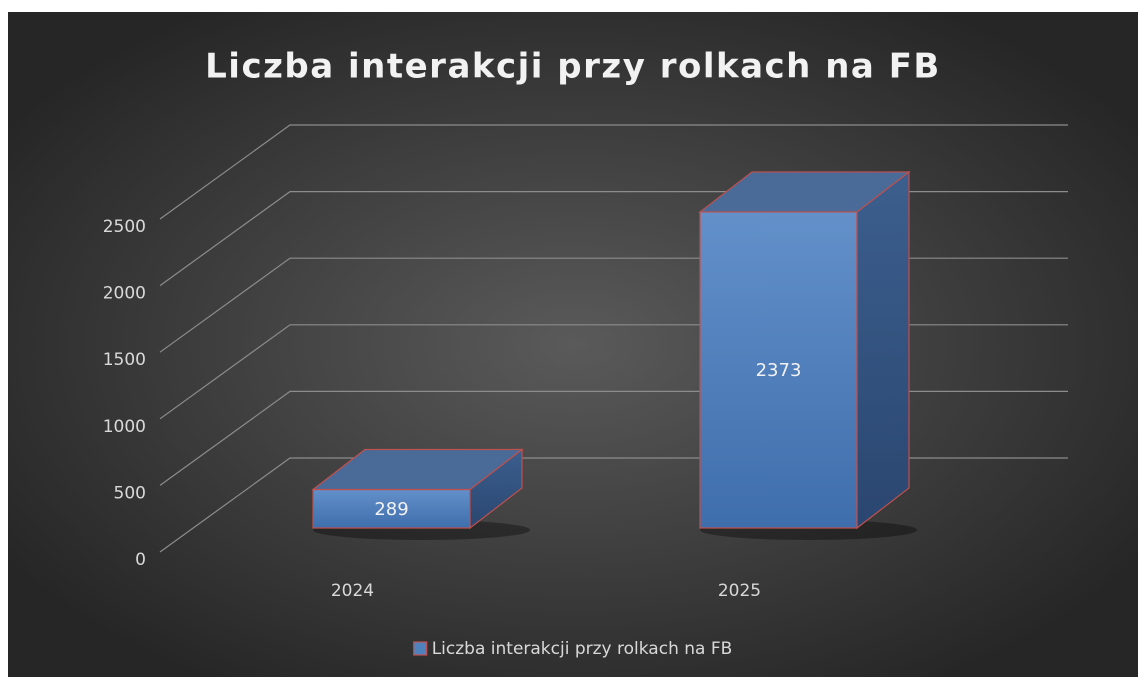 Image resolution: width=1146 pixels, height=677 pixels. I want to click on legend-swatch, so click(420, 648).